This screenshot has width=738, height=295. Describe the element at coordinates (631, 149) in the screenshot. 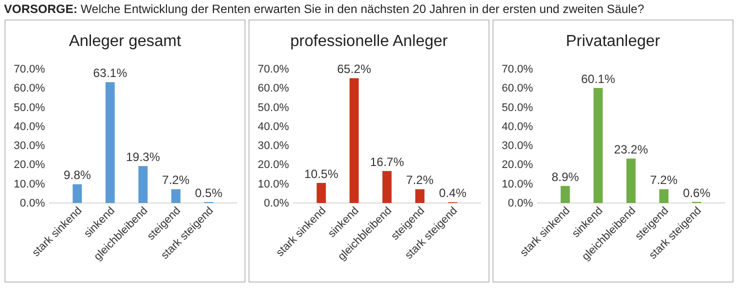

I see `data-label: 23.2%` at that location.